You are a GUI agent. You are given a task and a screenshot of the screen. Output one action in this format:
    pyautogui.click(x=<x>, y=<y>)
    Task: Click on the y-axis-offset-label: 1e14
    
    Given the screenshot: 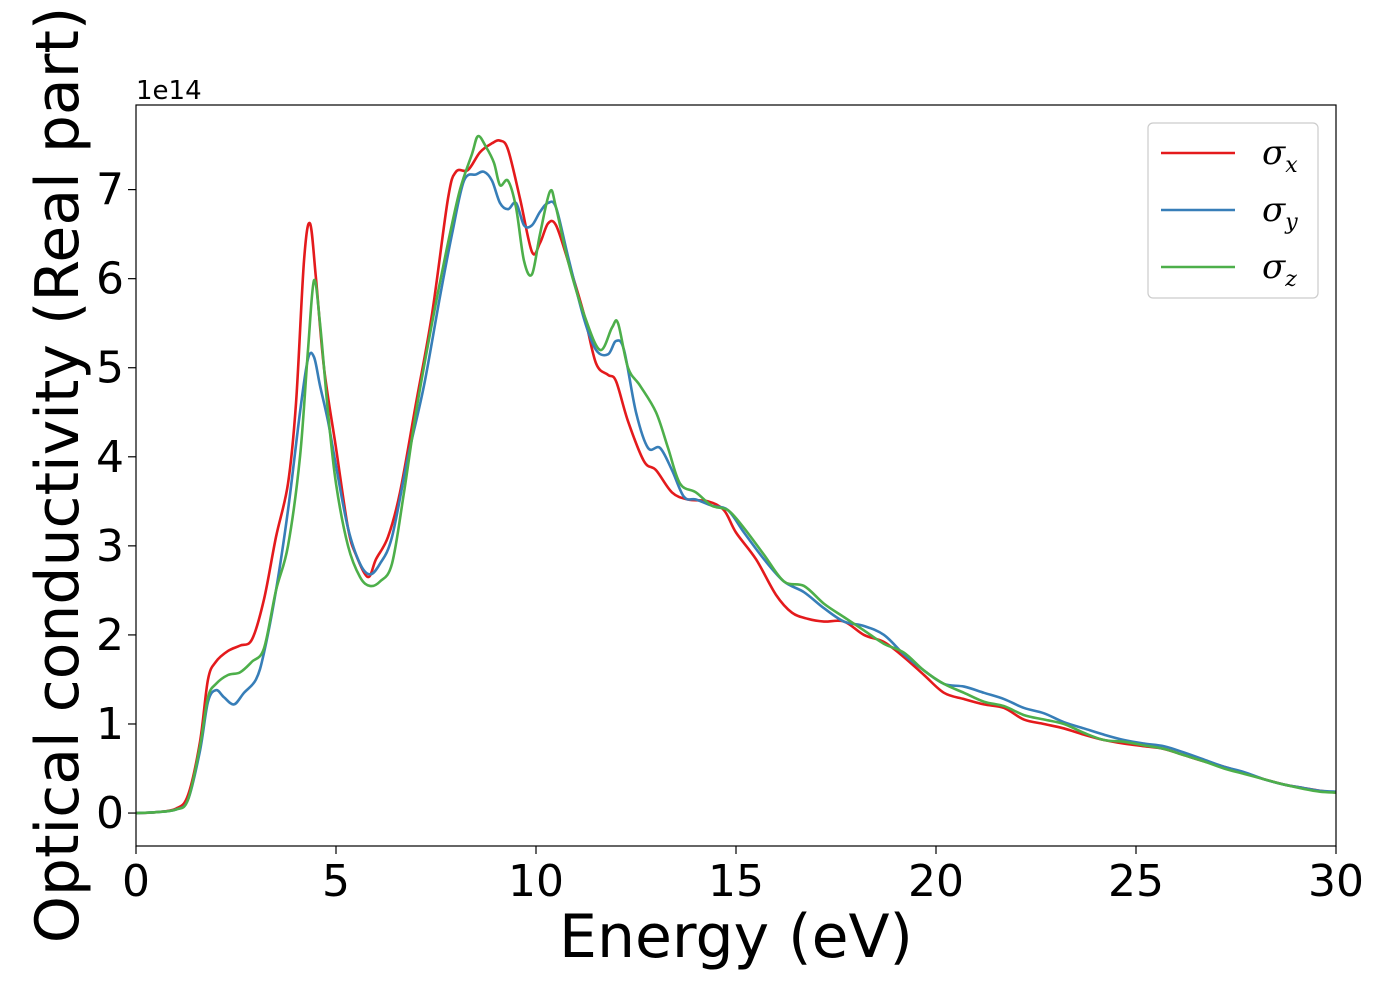 What is the action you would take?
    pyautogui.click(x=169, y=91)
    